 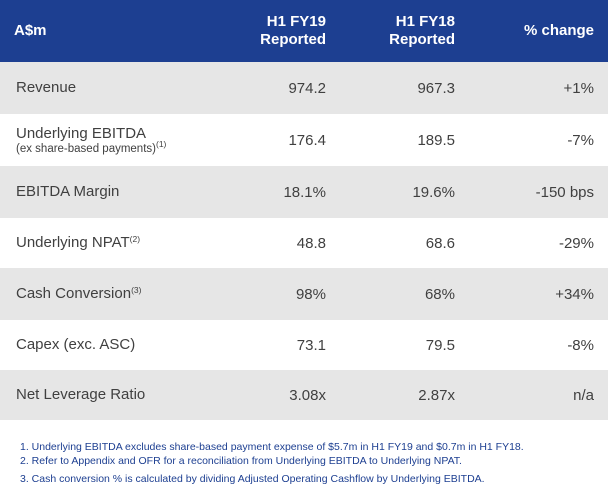 I want to click on row-fy19-value: 48.8, so click(x=311, y=243).